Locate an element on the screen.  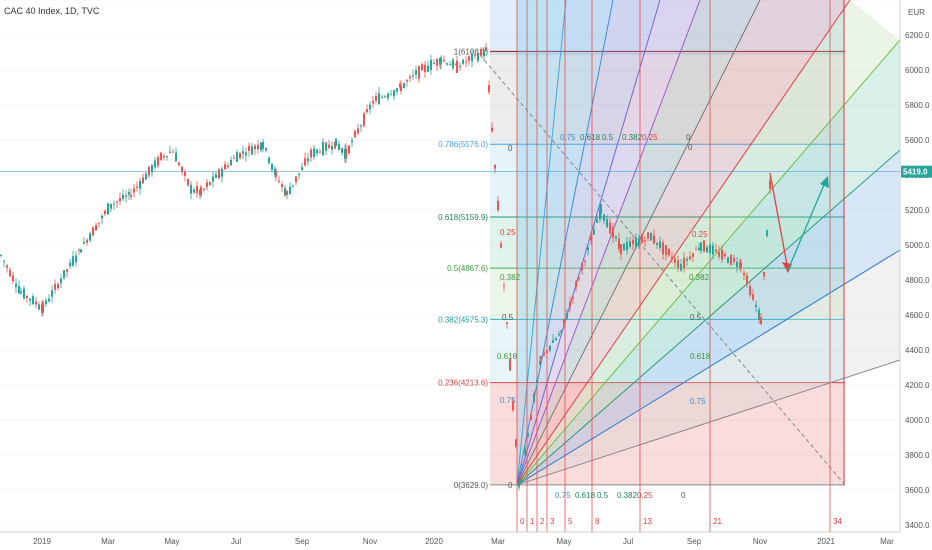
gann-inner-label: 0.382 is located at coordinates (510, 277).